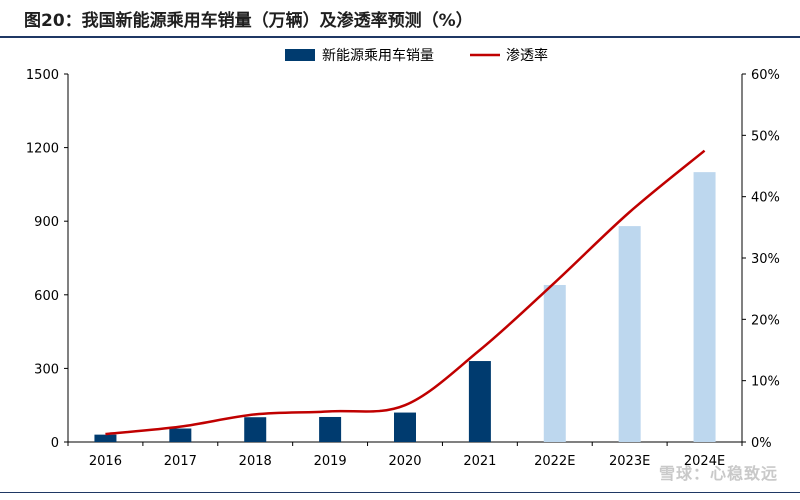 Image resolution: width=800 pixels, height=500 pixels. Describe the element at coordinates (300, 55) in the screenshot. I see `legend-bar-swatch` at that location.